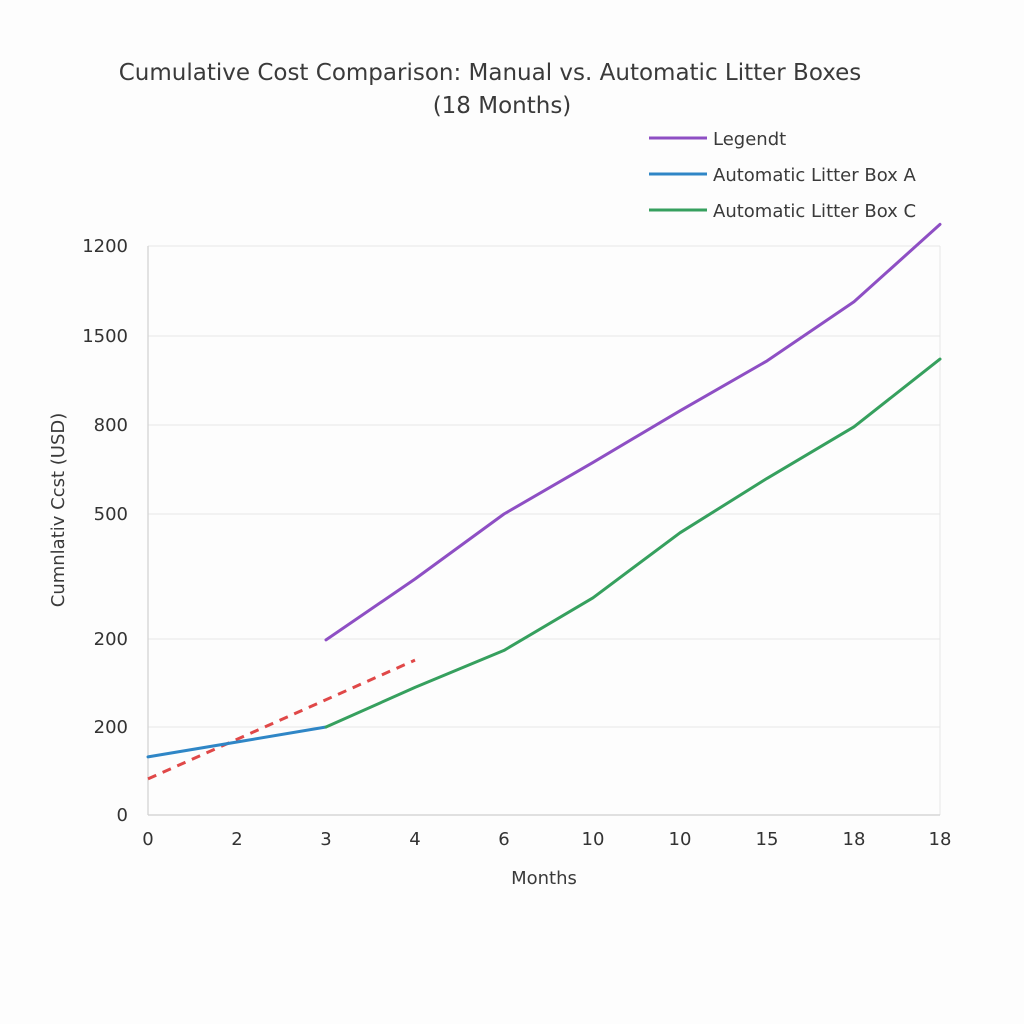  Describe the element at coordinates (325, 839) in the screenshot. I see `x-tick-label: 3` at that location.